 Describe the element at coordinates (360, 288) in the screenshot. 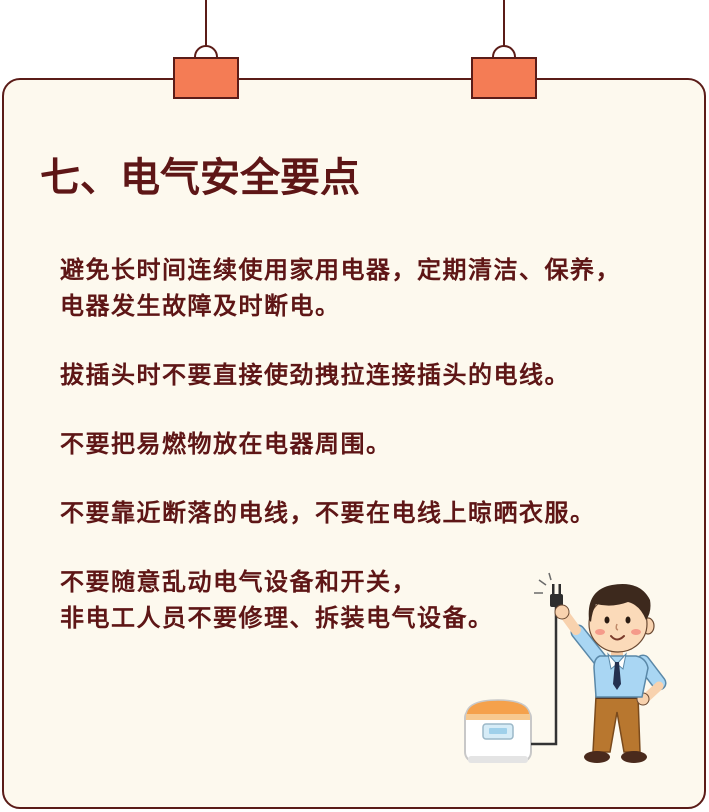

I see `tip-item: 避免长时间连续使用家用电器，定期清洁、保养， 电器发生故障及时断电。` at that location.